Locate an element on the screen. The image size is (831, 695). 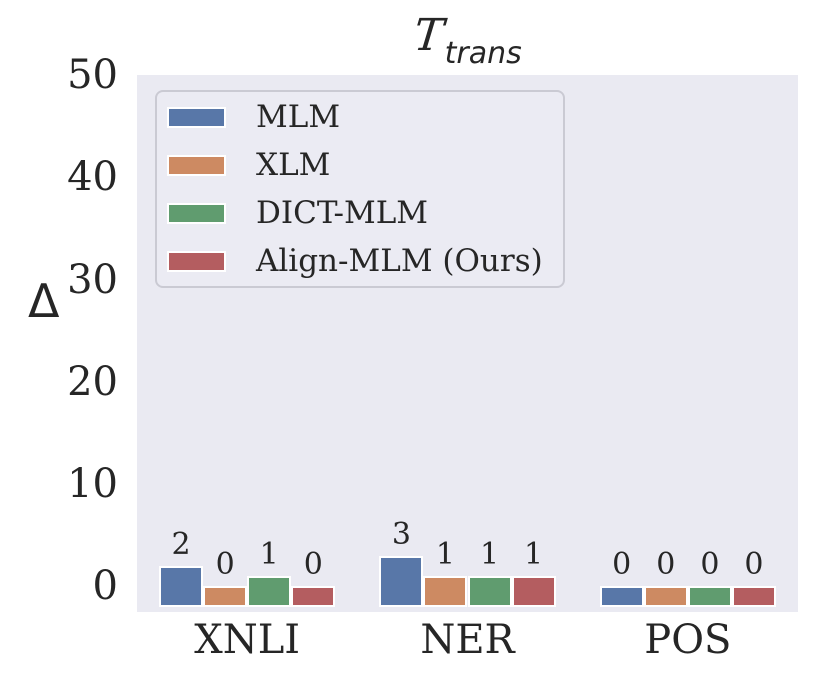
bar-value-label: 3 is located at coordinates (401, 534).